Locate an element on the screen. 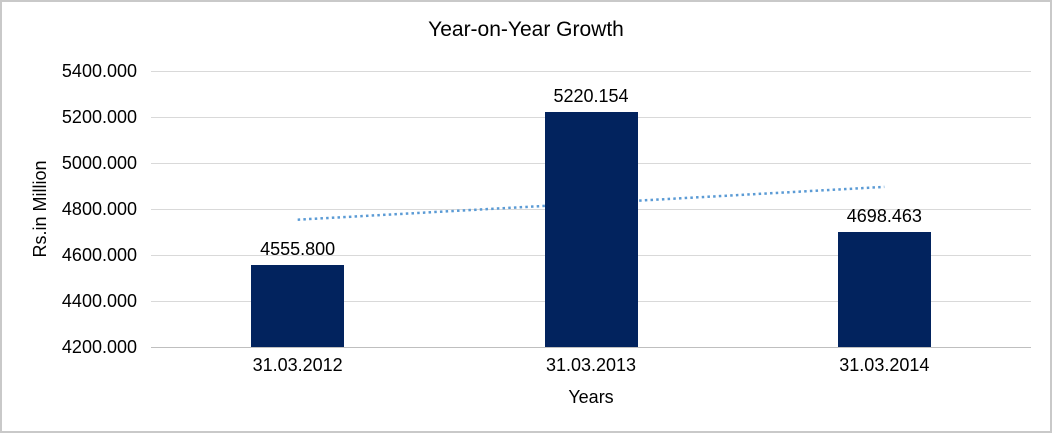  y-tick-label: 5000.000 is located at coordinates (99, 163).